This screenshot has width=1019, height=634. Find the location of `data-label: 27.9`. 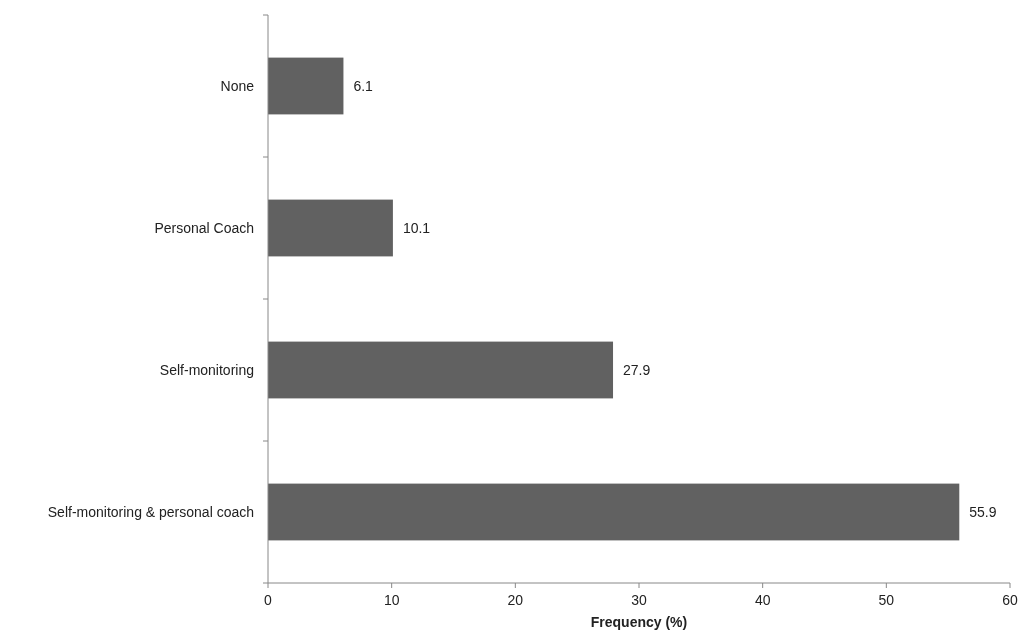

data-label: 27.9 is located at coordinates (637, 369).